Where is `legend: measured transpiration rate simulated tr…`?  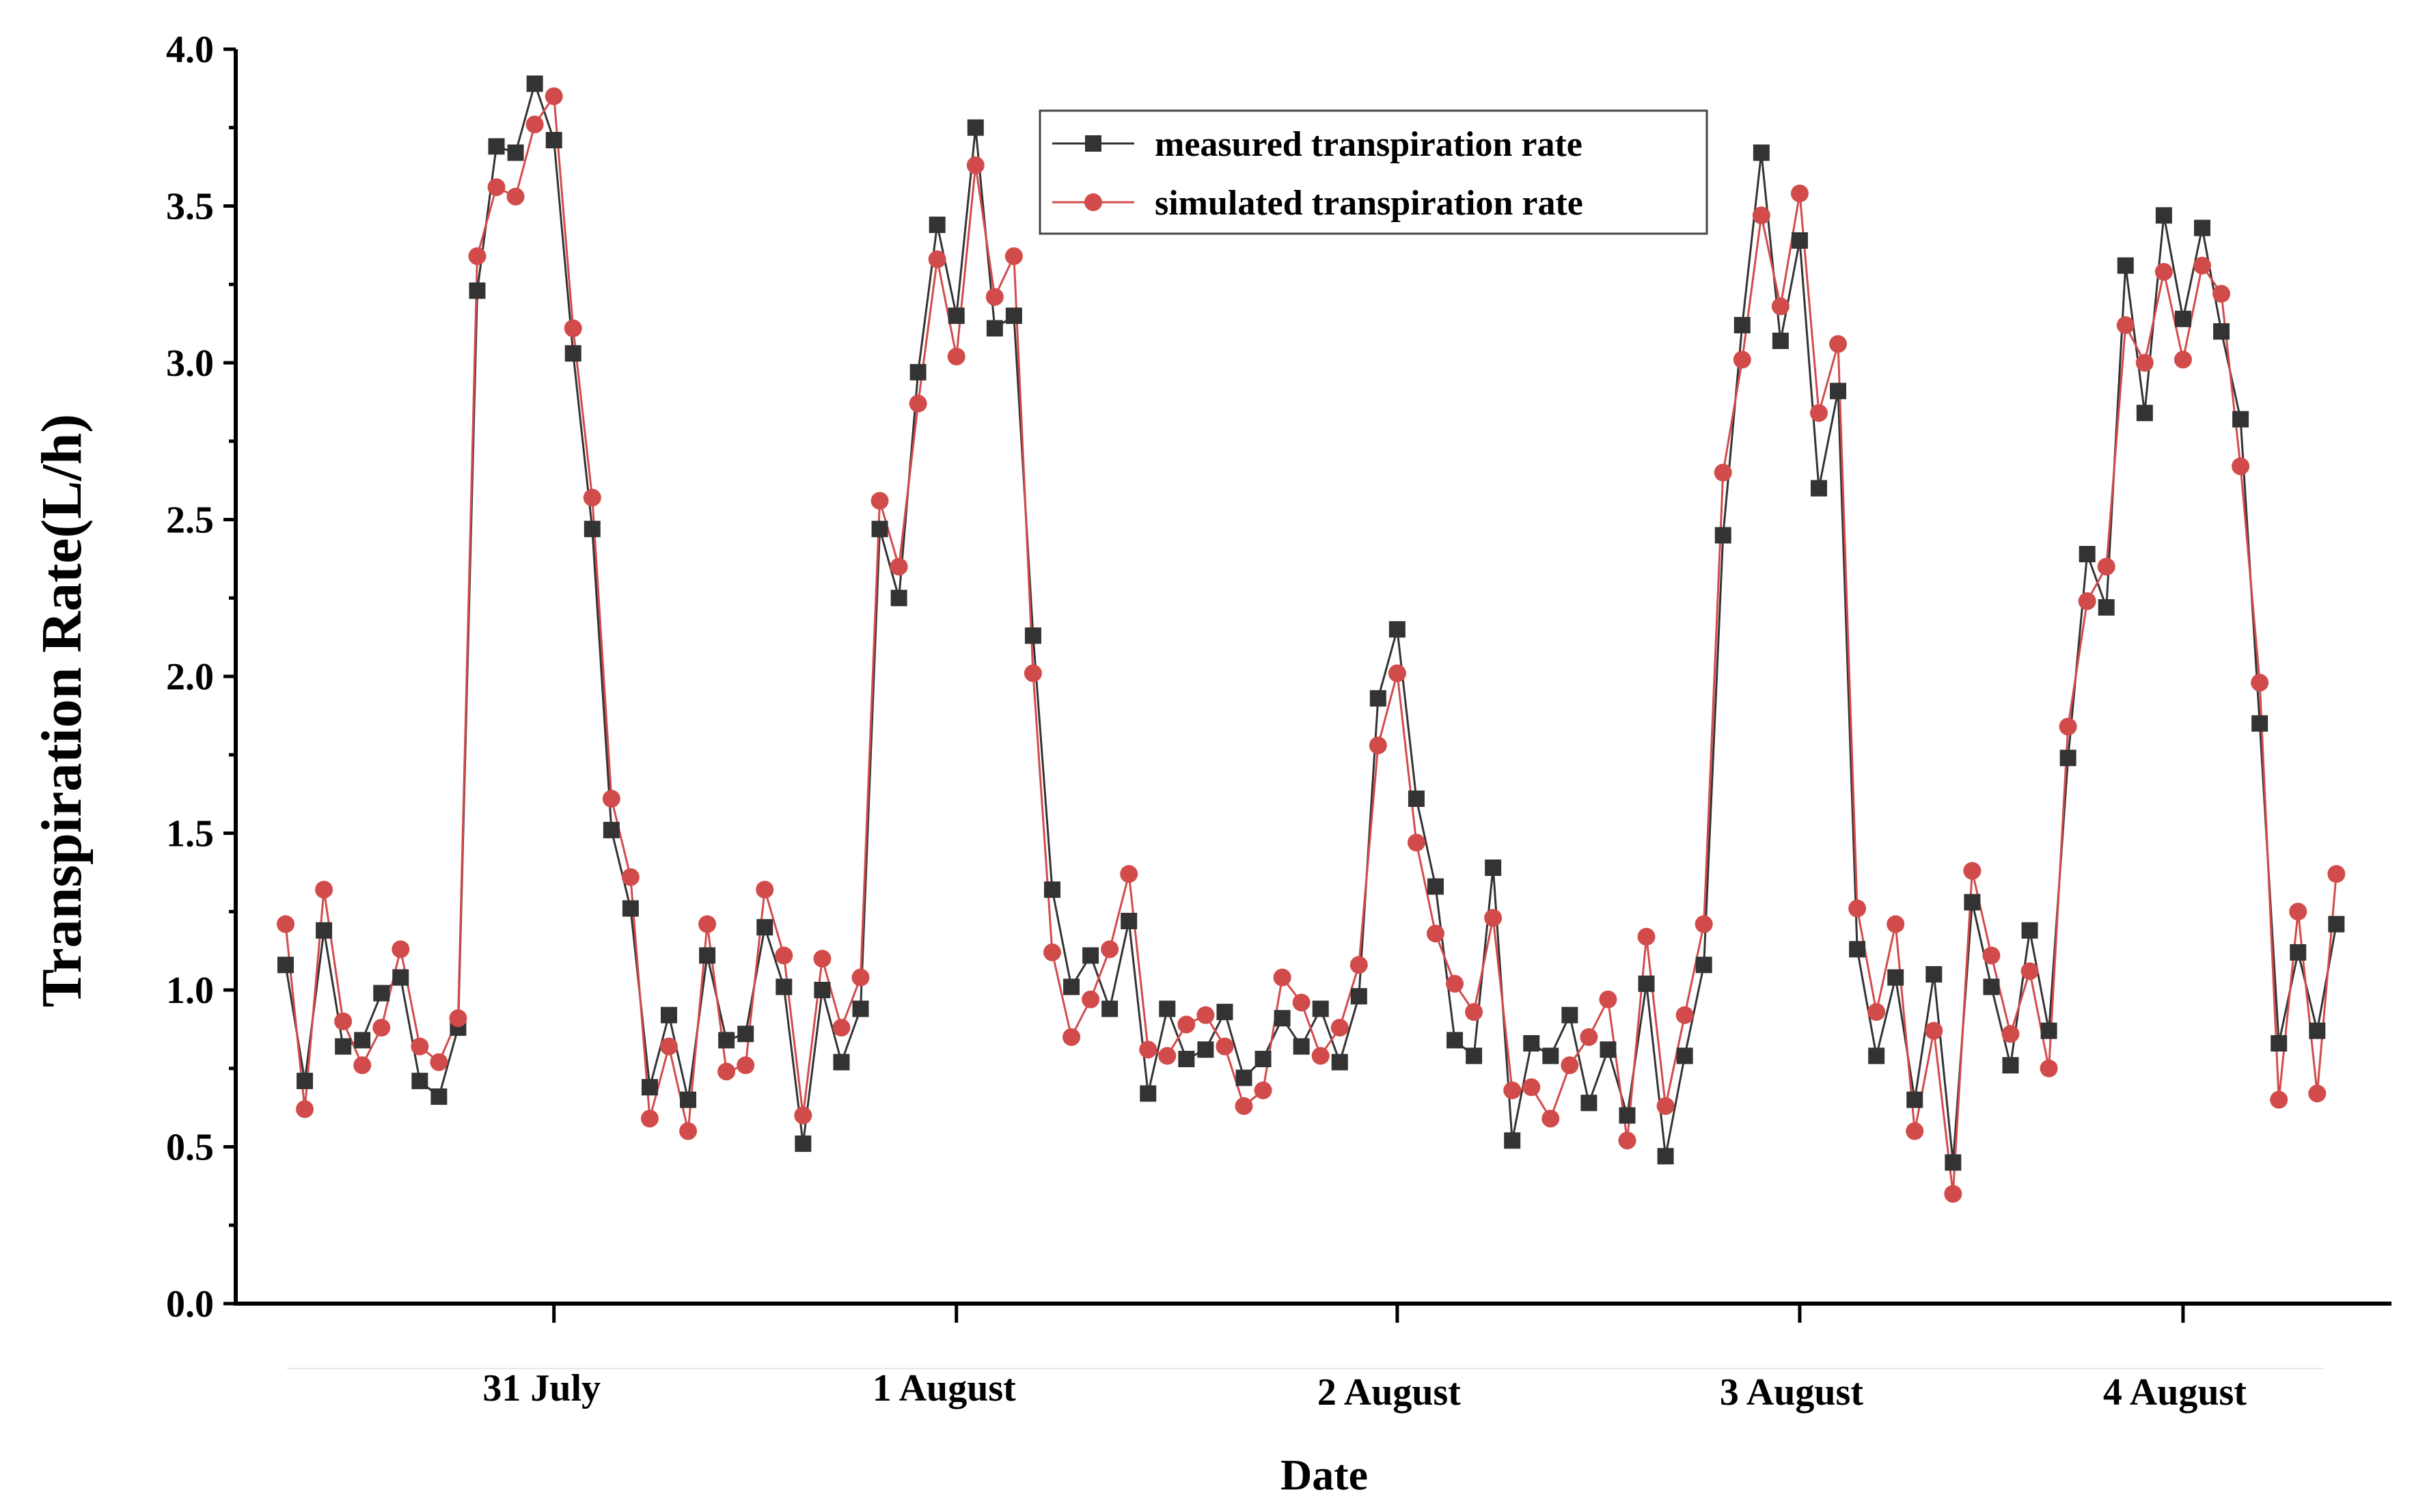
legend: measured transpiration rate simulated tr… is located at coordinates (1373, 172).